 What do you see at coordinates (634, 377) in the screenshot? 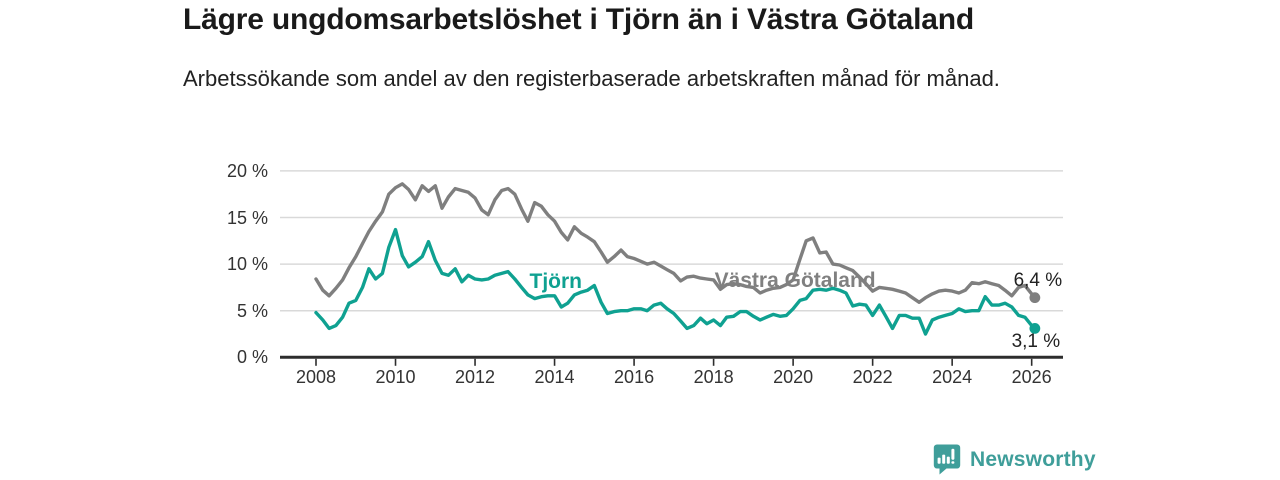
I see `x-tick-label: 2016` at bounding box center [634, 377].